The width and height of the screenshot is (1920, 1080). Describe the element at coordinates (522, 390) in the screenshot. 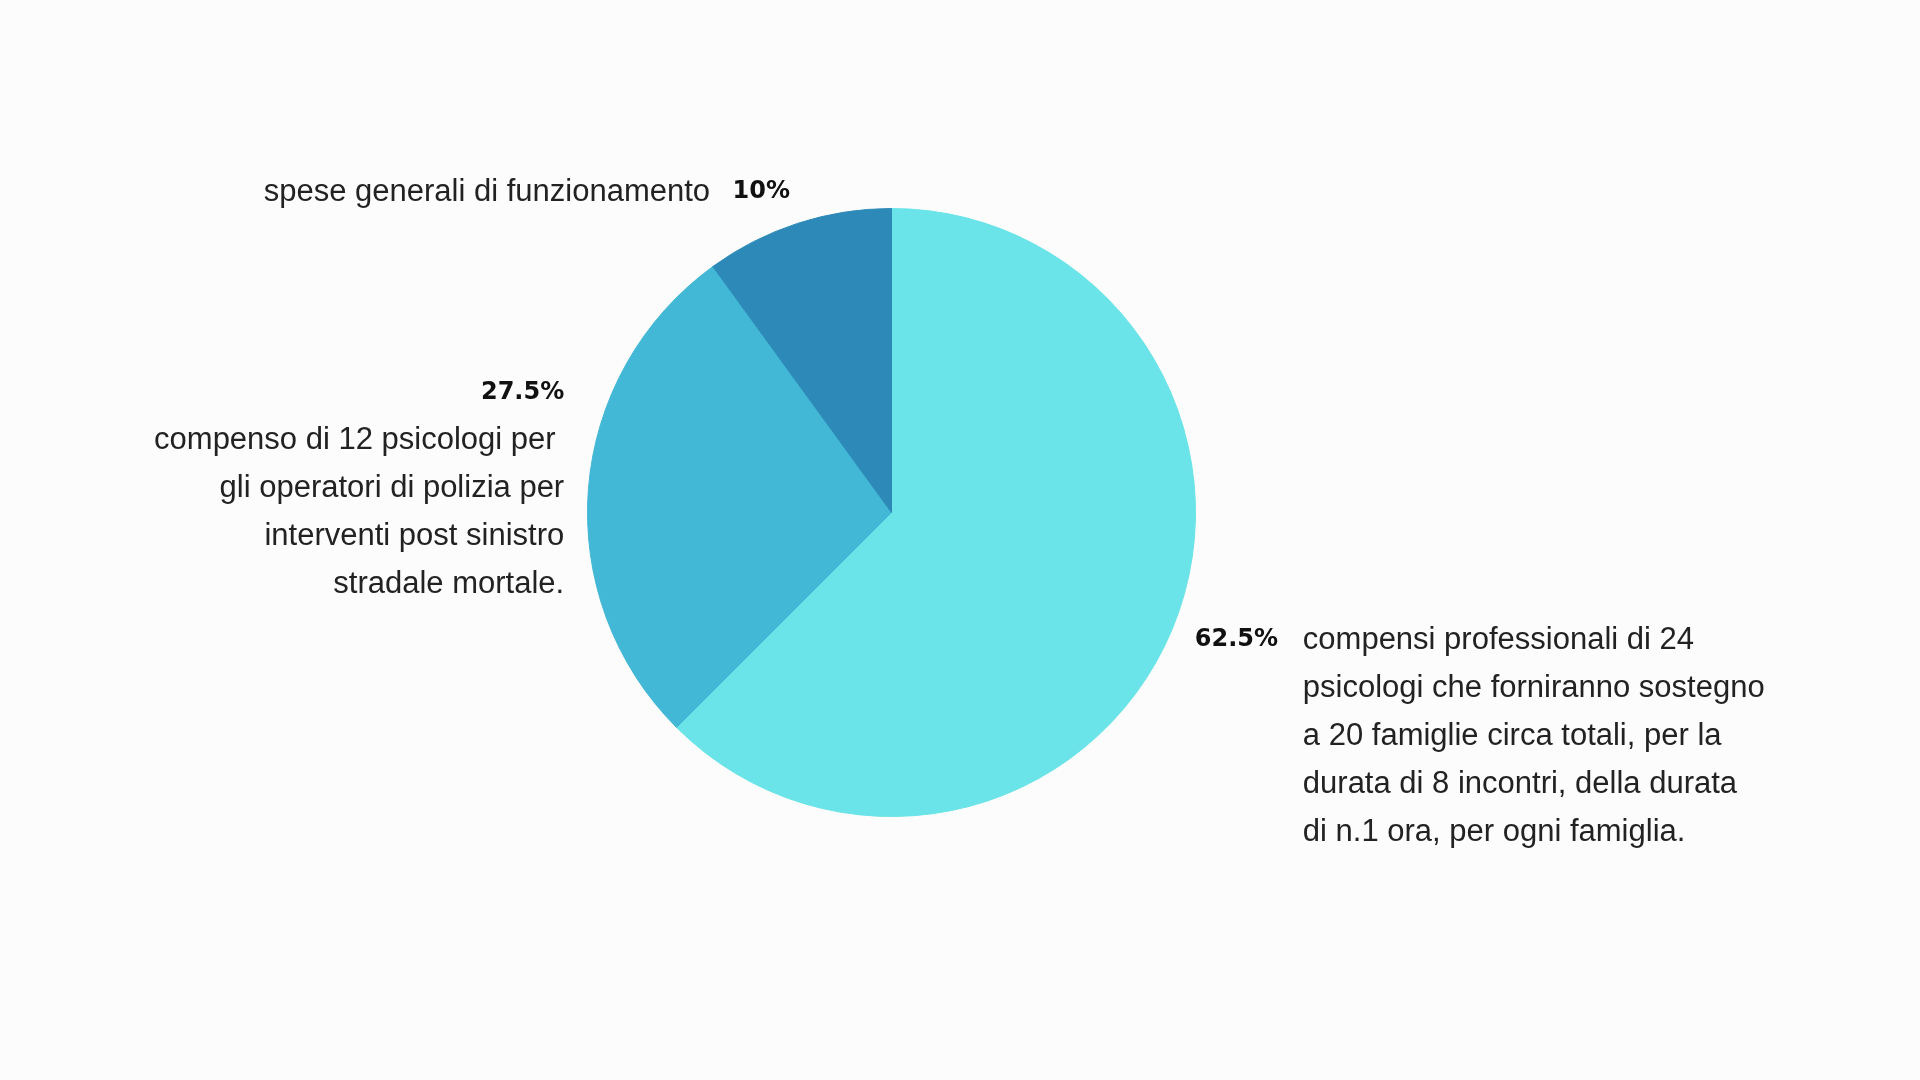

I see `data-label: 27.5%` at that location.